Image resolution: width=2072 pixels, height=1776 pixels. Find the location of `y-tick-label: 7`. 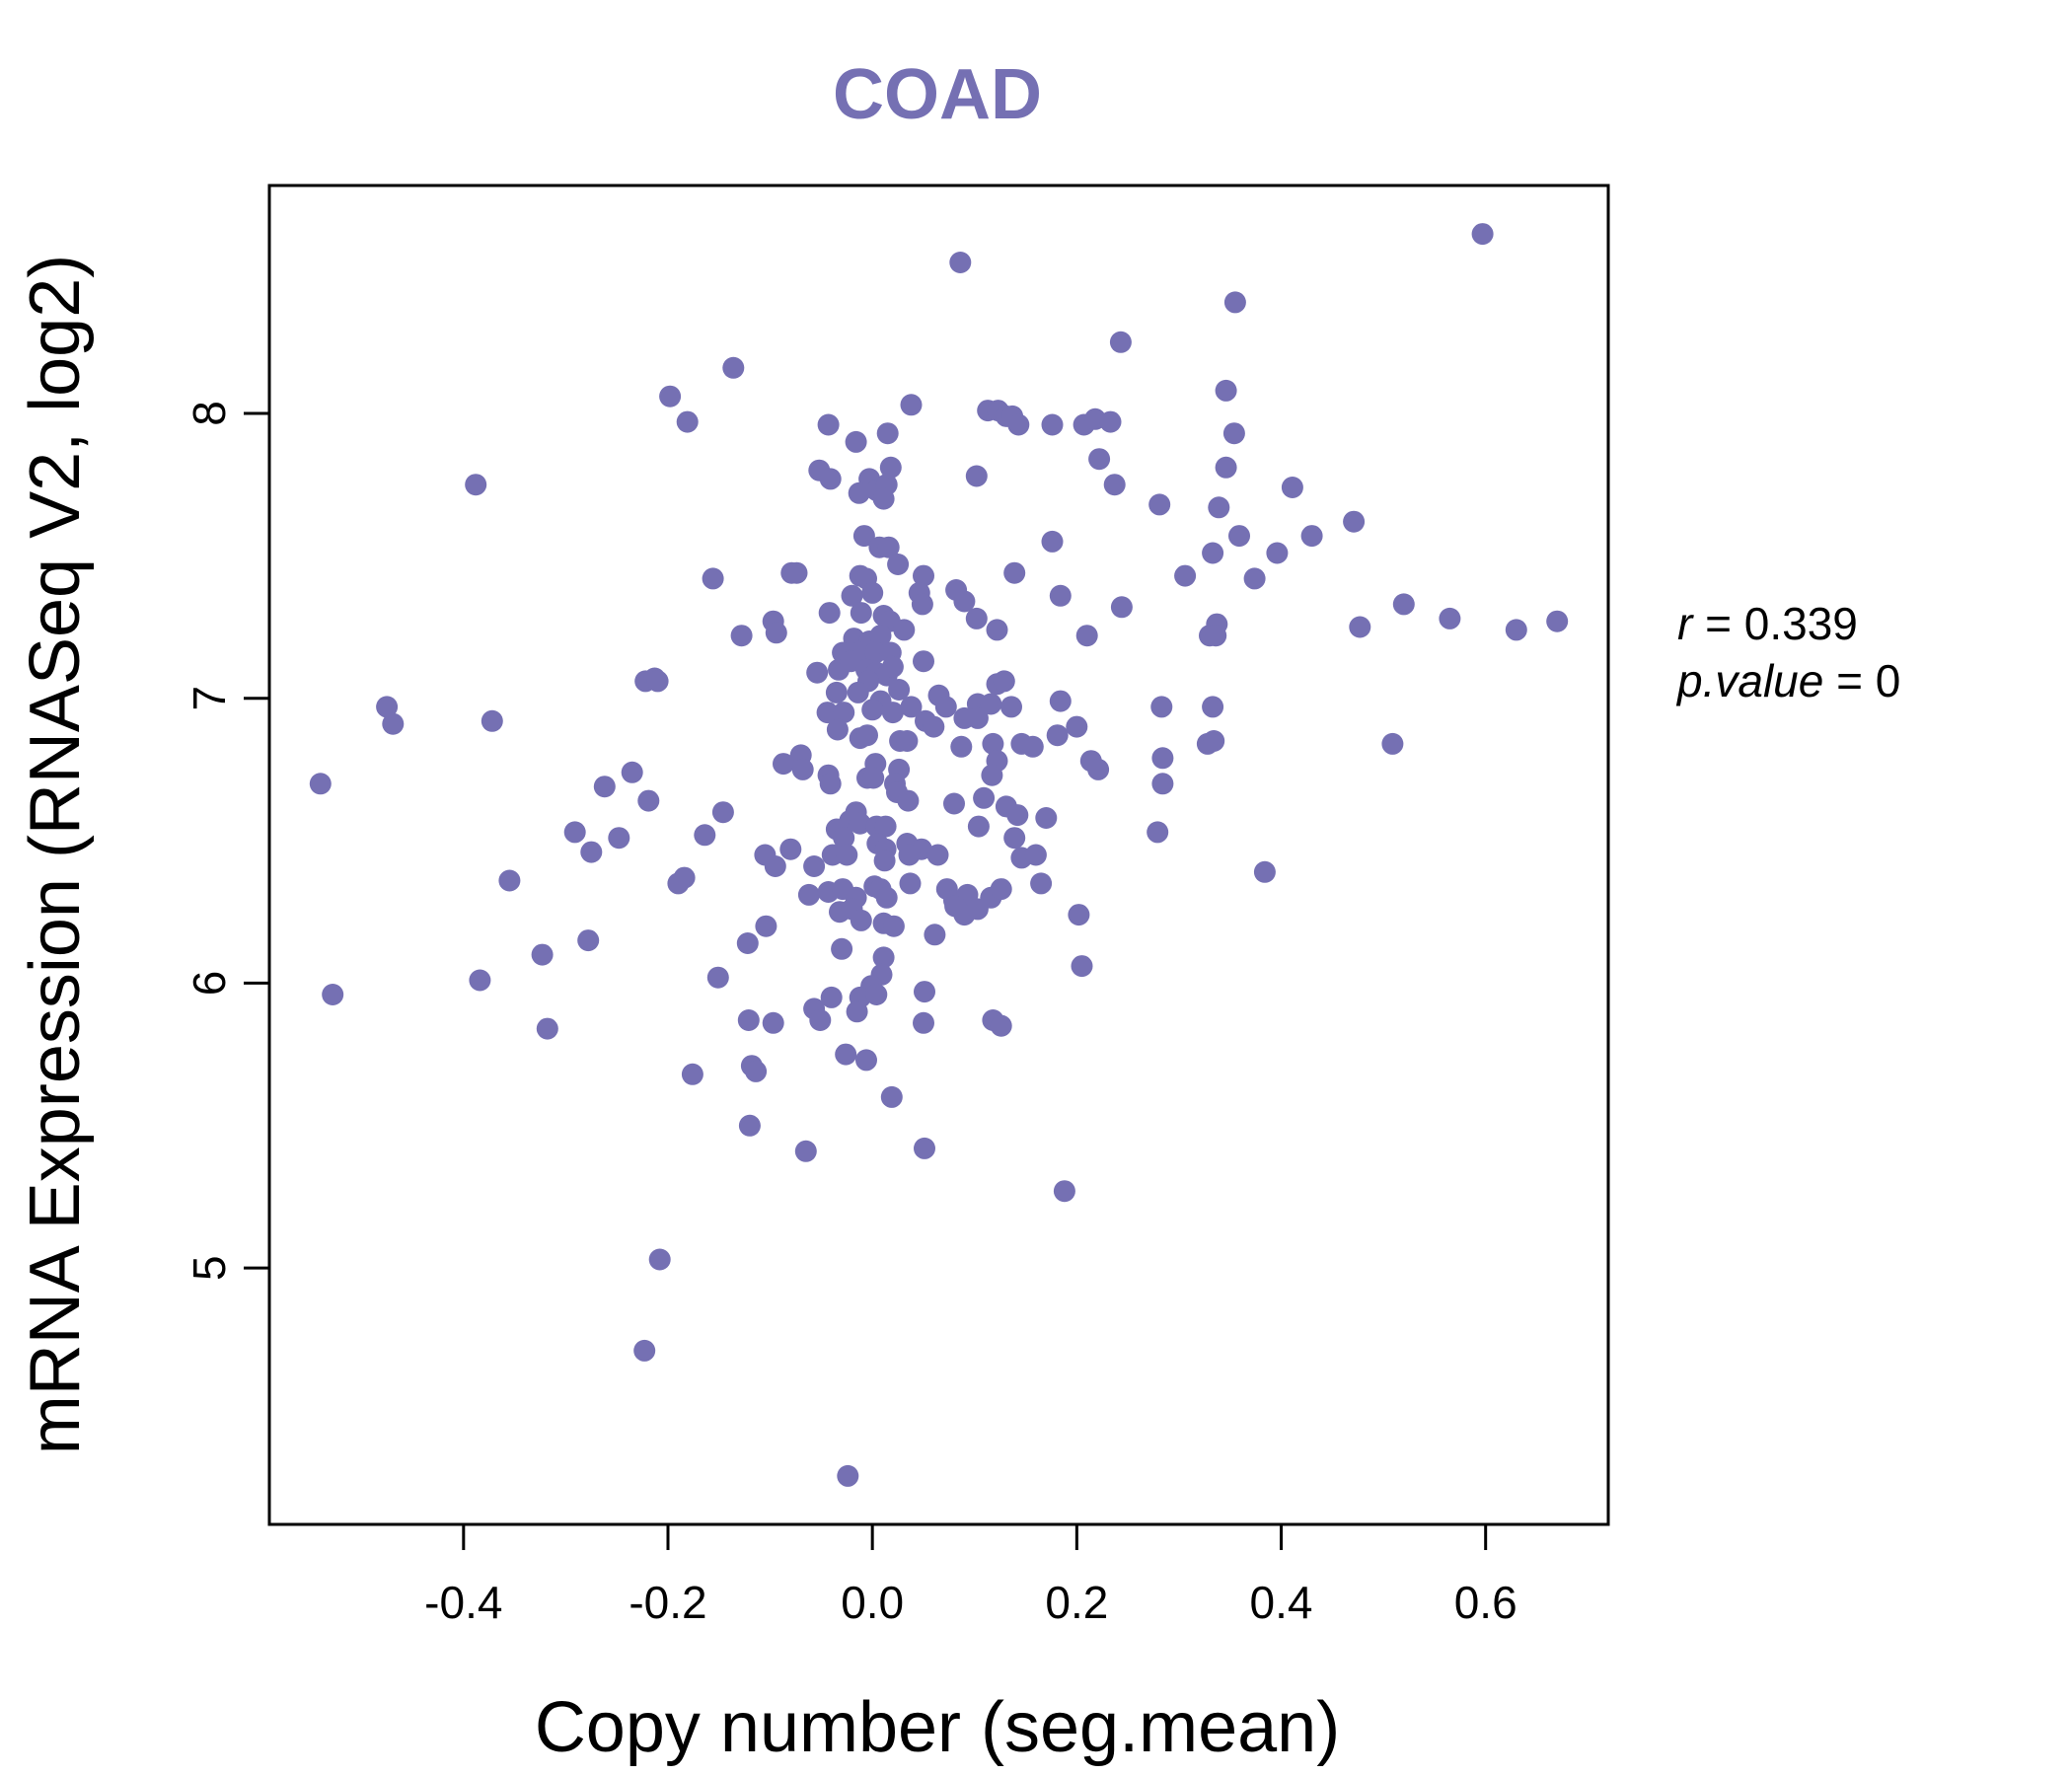

y-tick-label: 7 is located at coordinates (210, 699).